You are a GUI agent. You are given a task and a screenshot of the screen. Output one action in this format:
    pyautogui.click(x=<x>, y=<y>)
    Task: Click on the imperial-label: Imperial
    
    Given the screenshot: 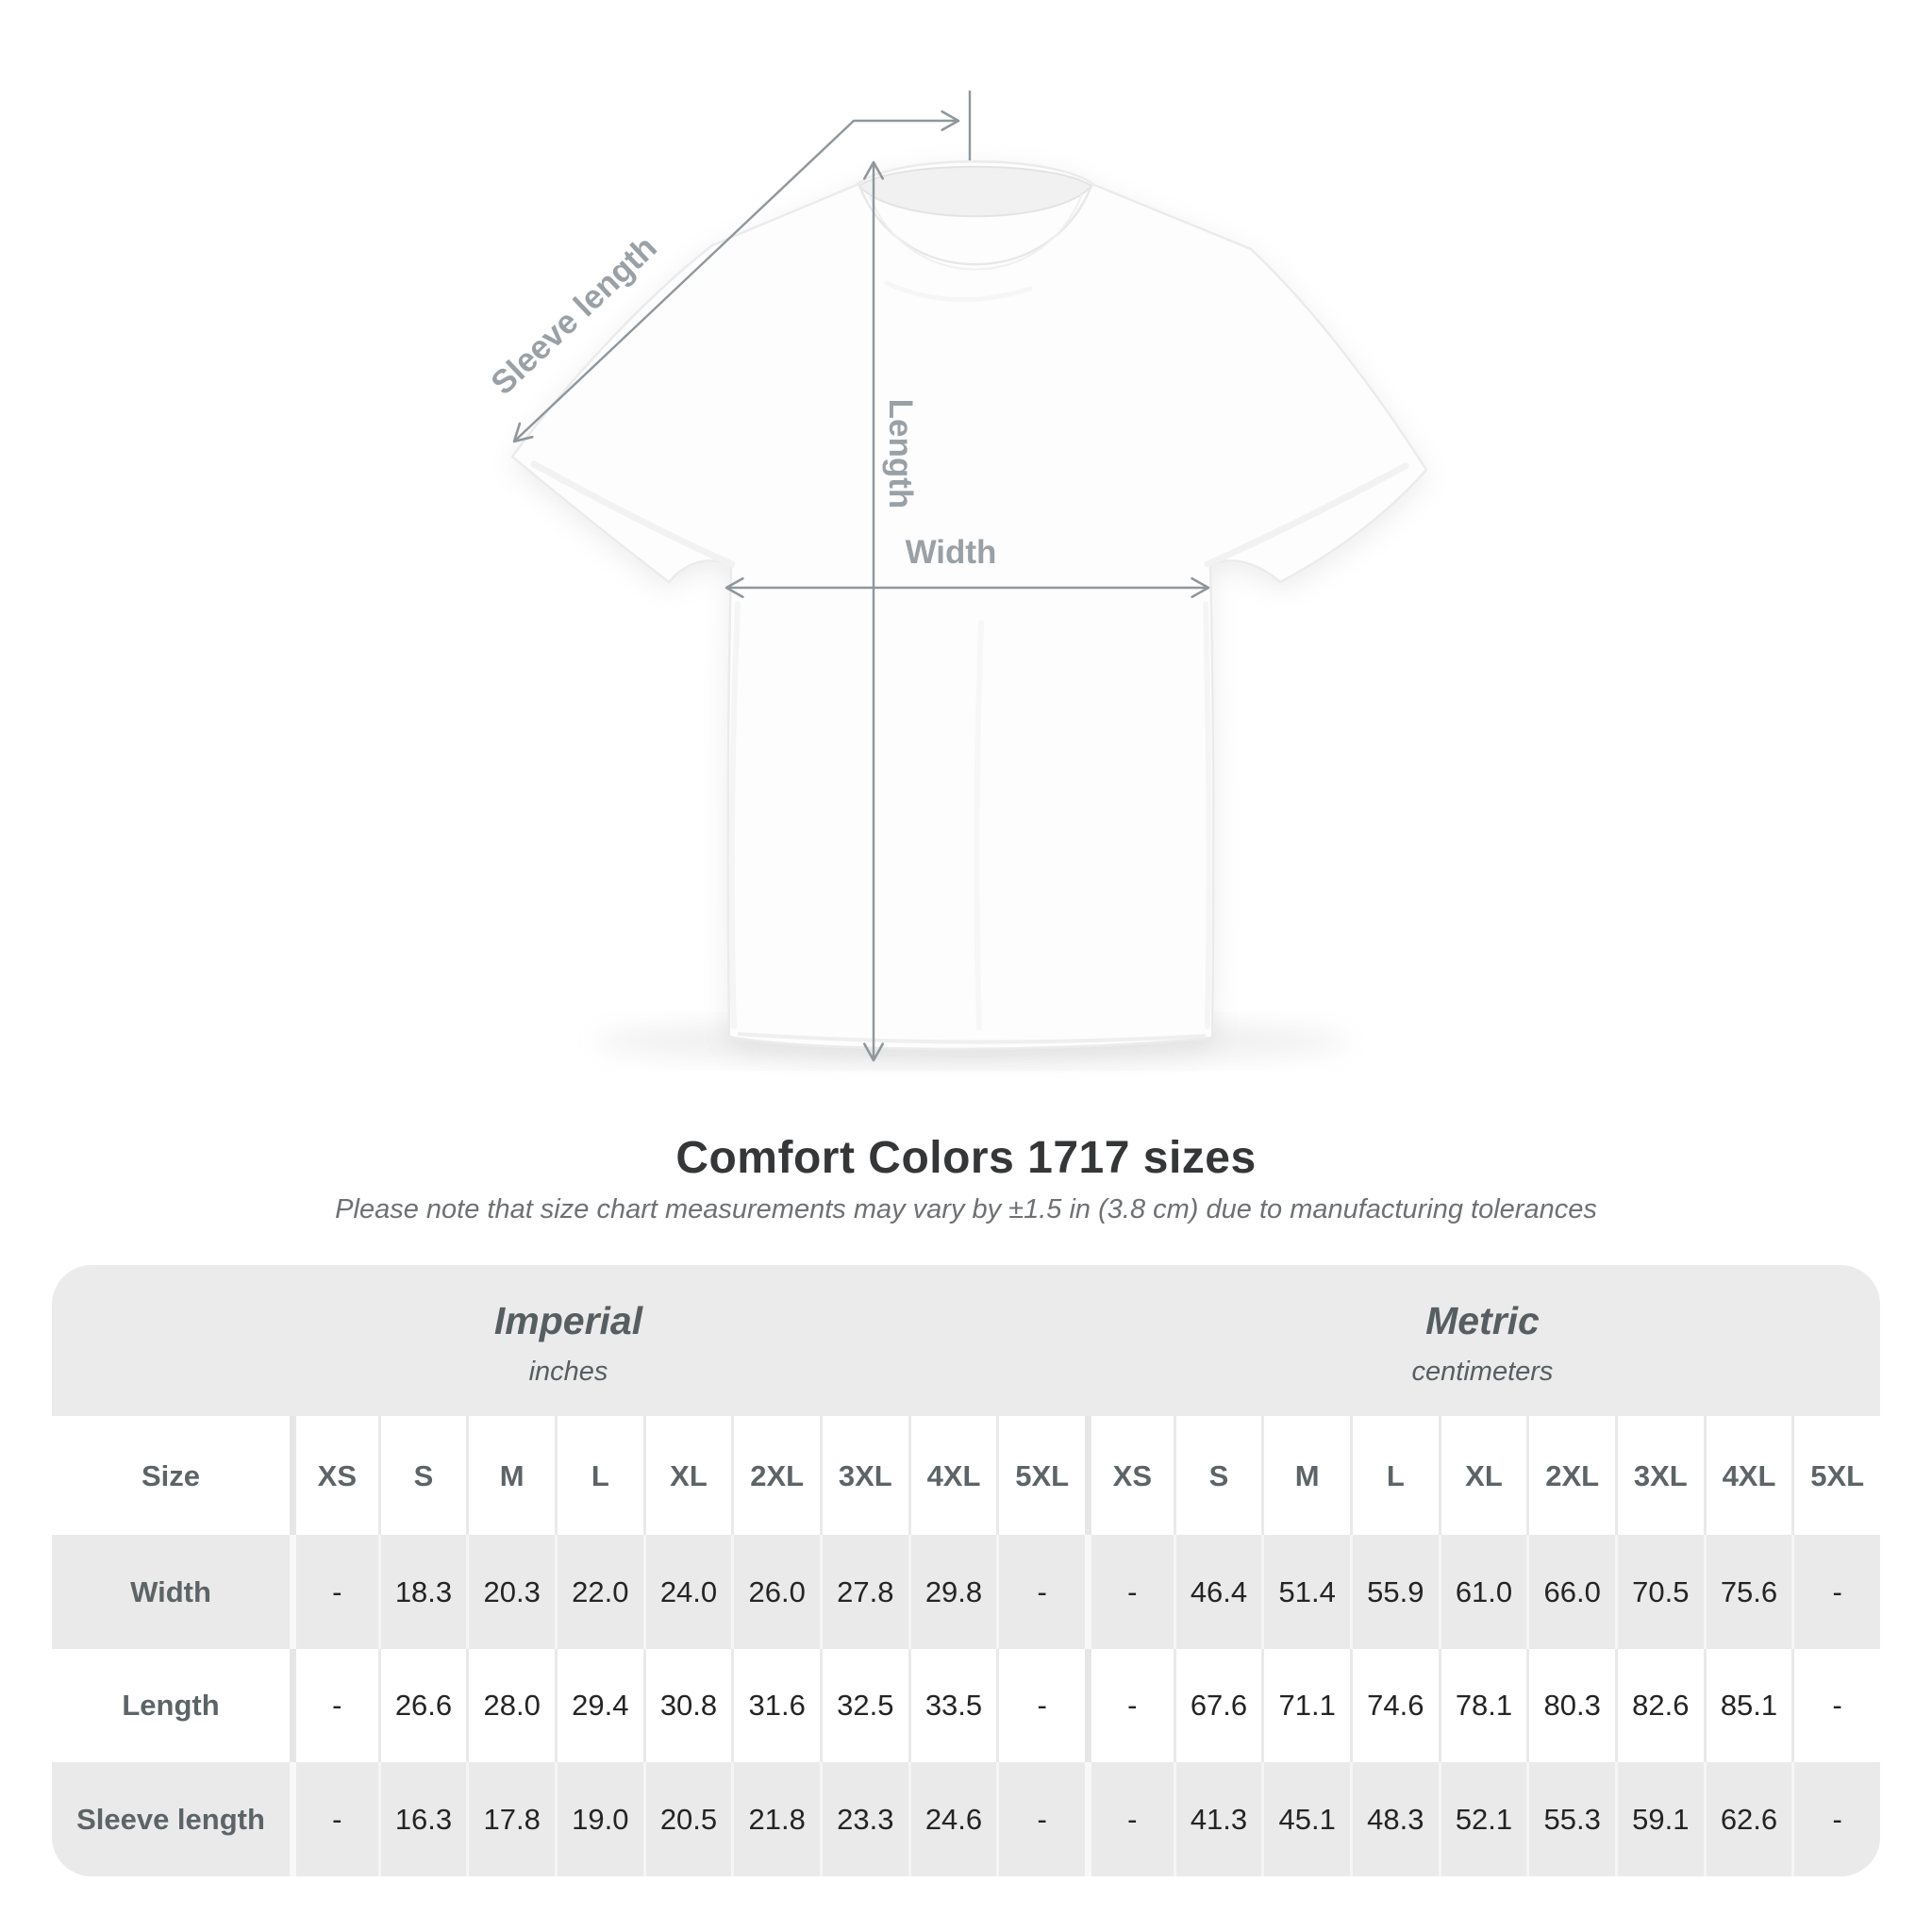 What is the action you would take?
    pyautogui.click(x=568, y=1321)
    